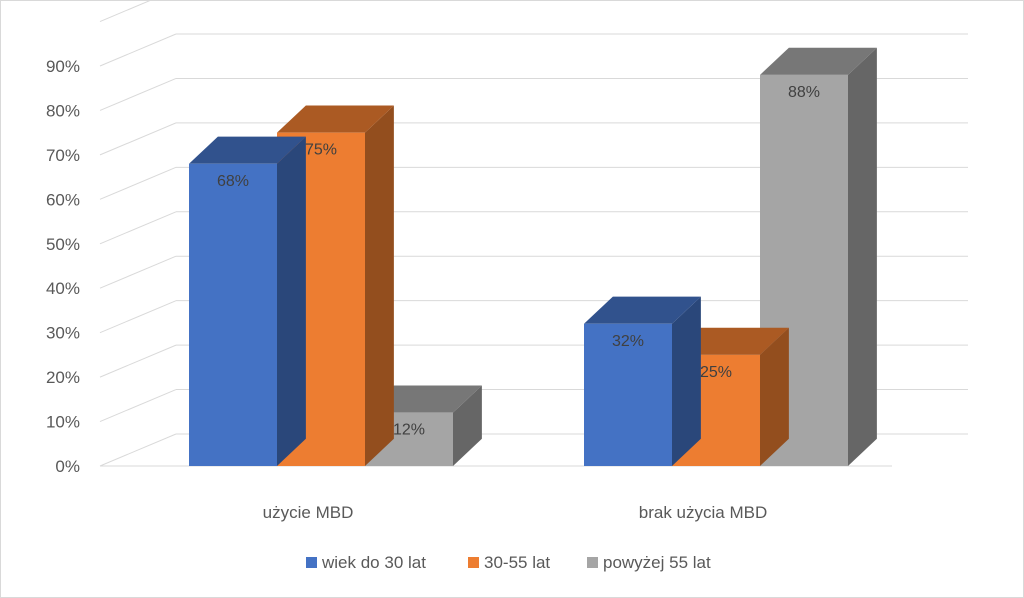  What do you see at coordinates (308, 512) in the screenshot?
I see `category-label: użycie MBD` at bounding box center [308, 512].